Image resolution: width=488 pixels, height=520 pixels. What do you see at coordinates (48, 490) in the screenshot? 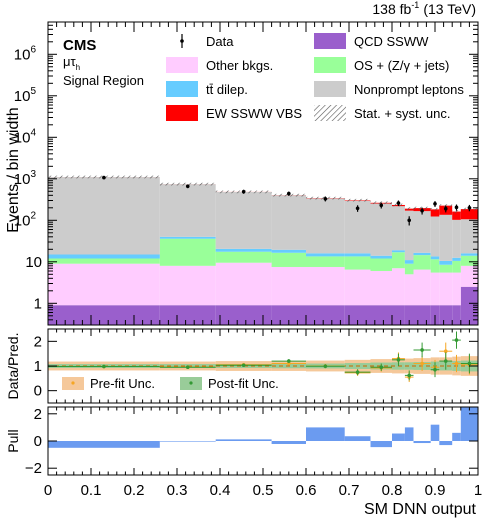
I see `x-tick-label: 0` at bounding box center [48, 490].